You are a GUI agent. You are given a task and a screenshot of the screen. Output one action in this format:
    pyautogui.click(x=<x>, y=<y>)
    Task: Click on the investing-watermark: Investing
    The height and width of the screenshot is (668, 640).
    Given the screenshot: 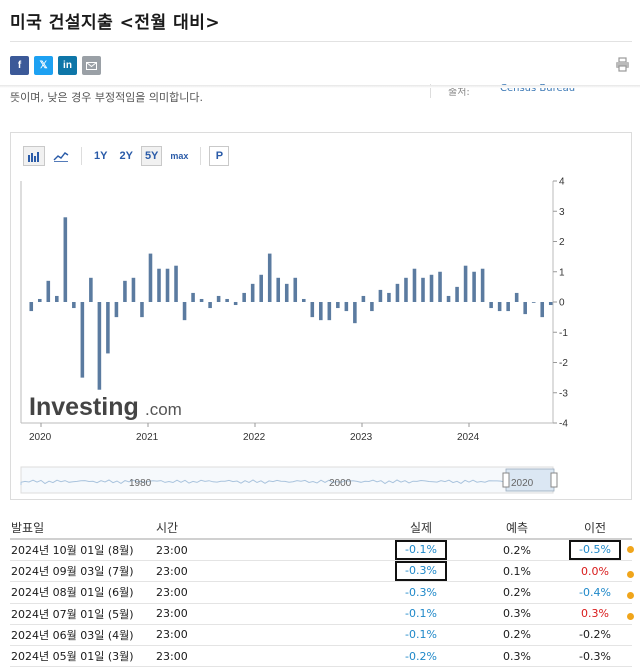 What is the action you would take?
    pyautogui.click(x=84, y=407)
    